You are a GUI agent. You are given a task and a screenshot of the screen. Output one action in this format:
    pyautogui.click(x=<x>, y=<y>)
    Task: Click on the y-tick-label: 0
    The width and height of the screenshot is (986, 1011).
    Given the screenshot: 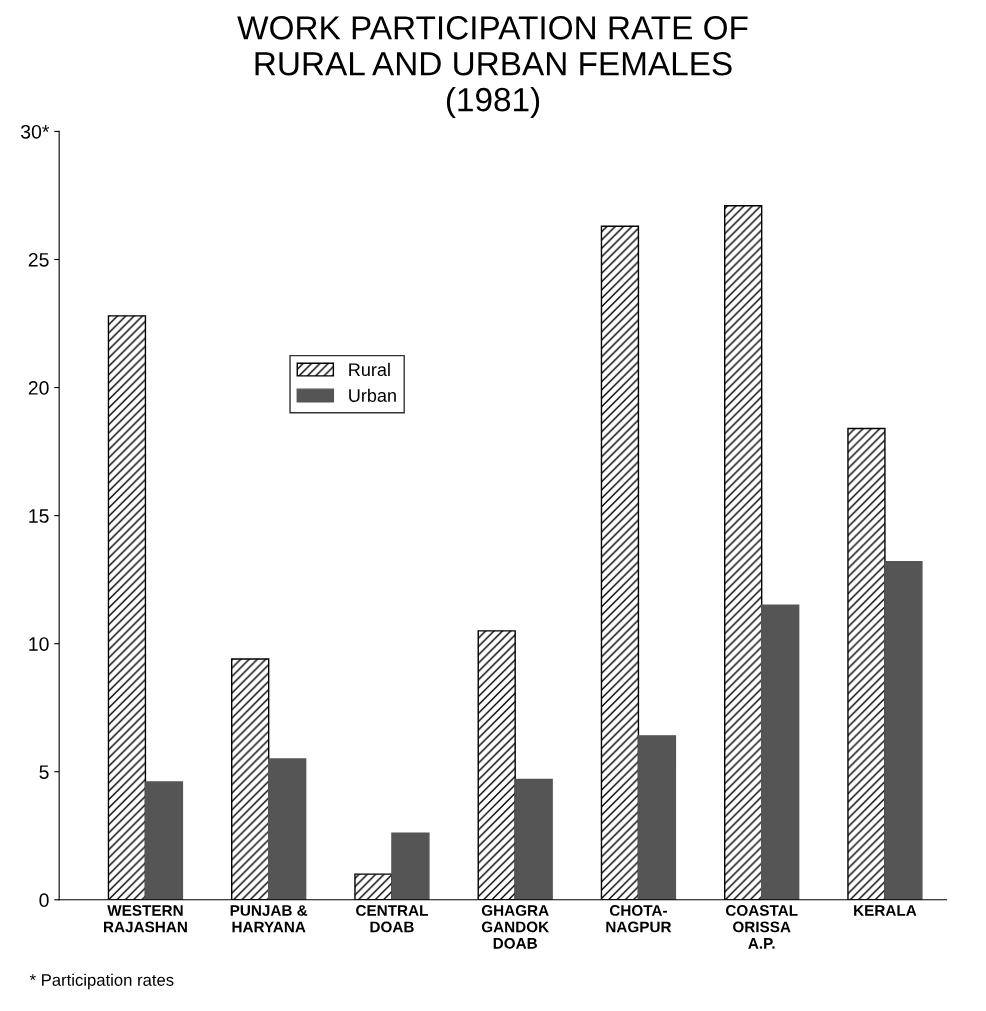 What is the action you would take?
    pyautogui.click(x=44, y=900)
    